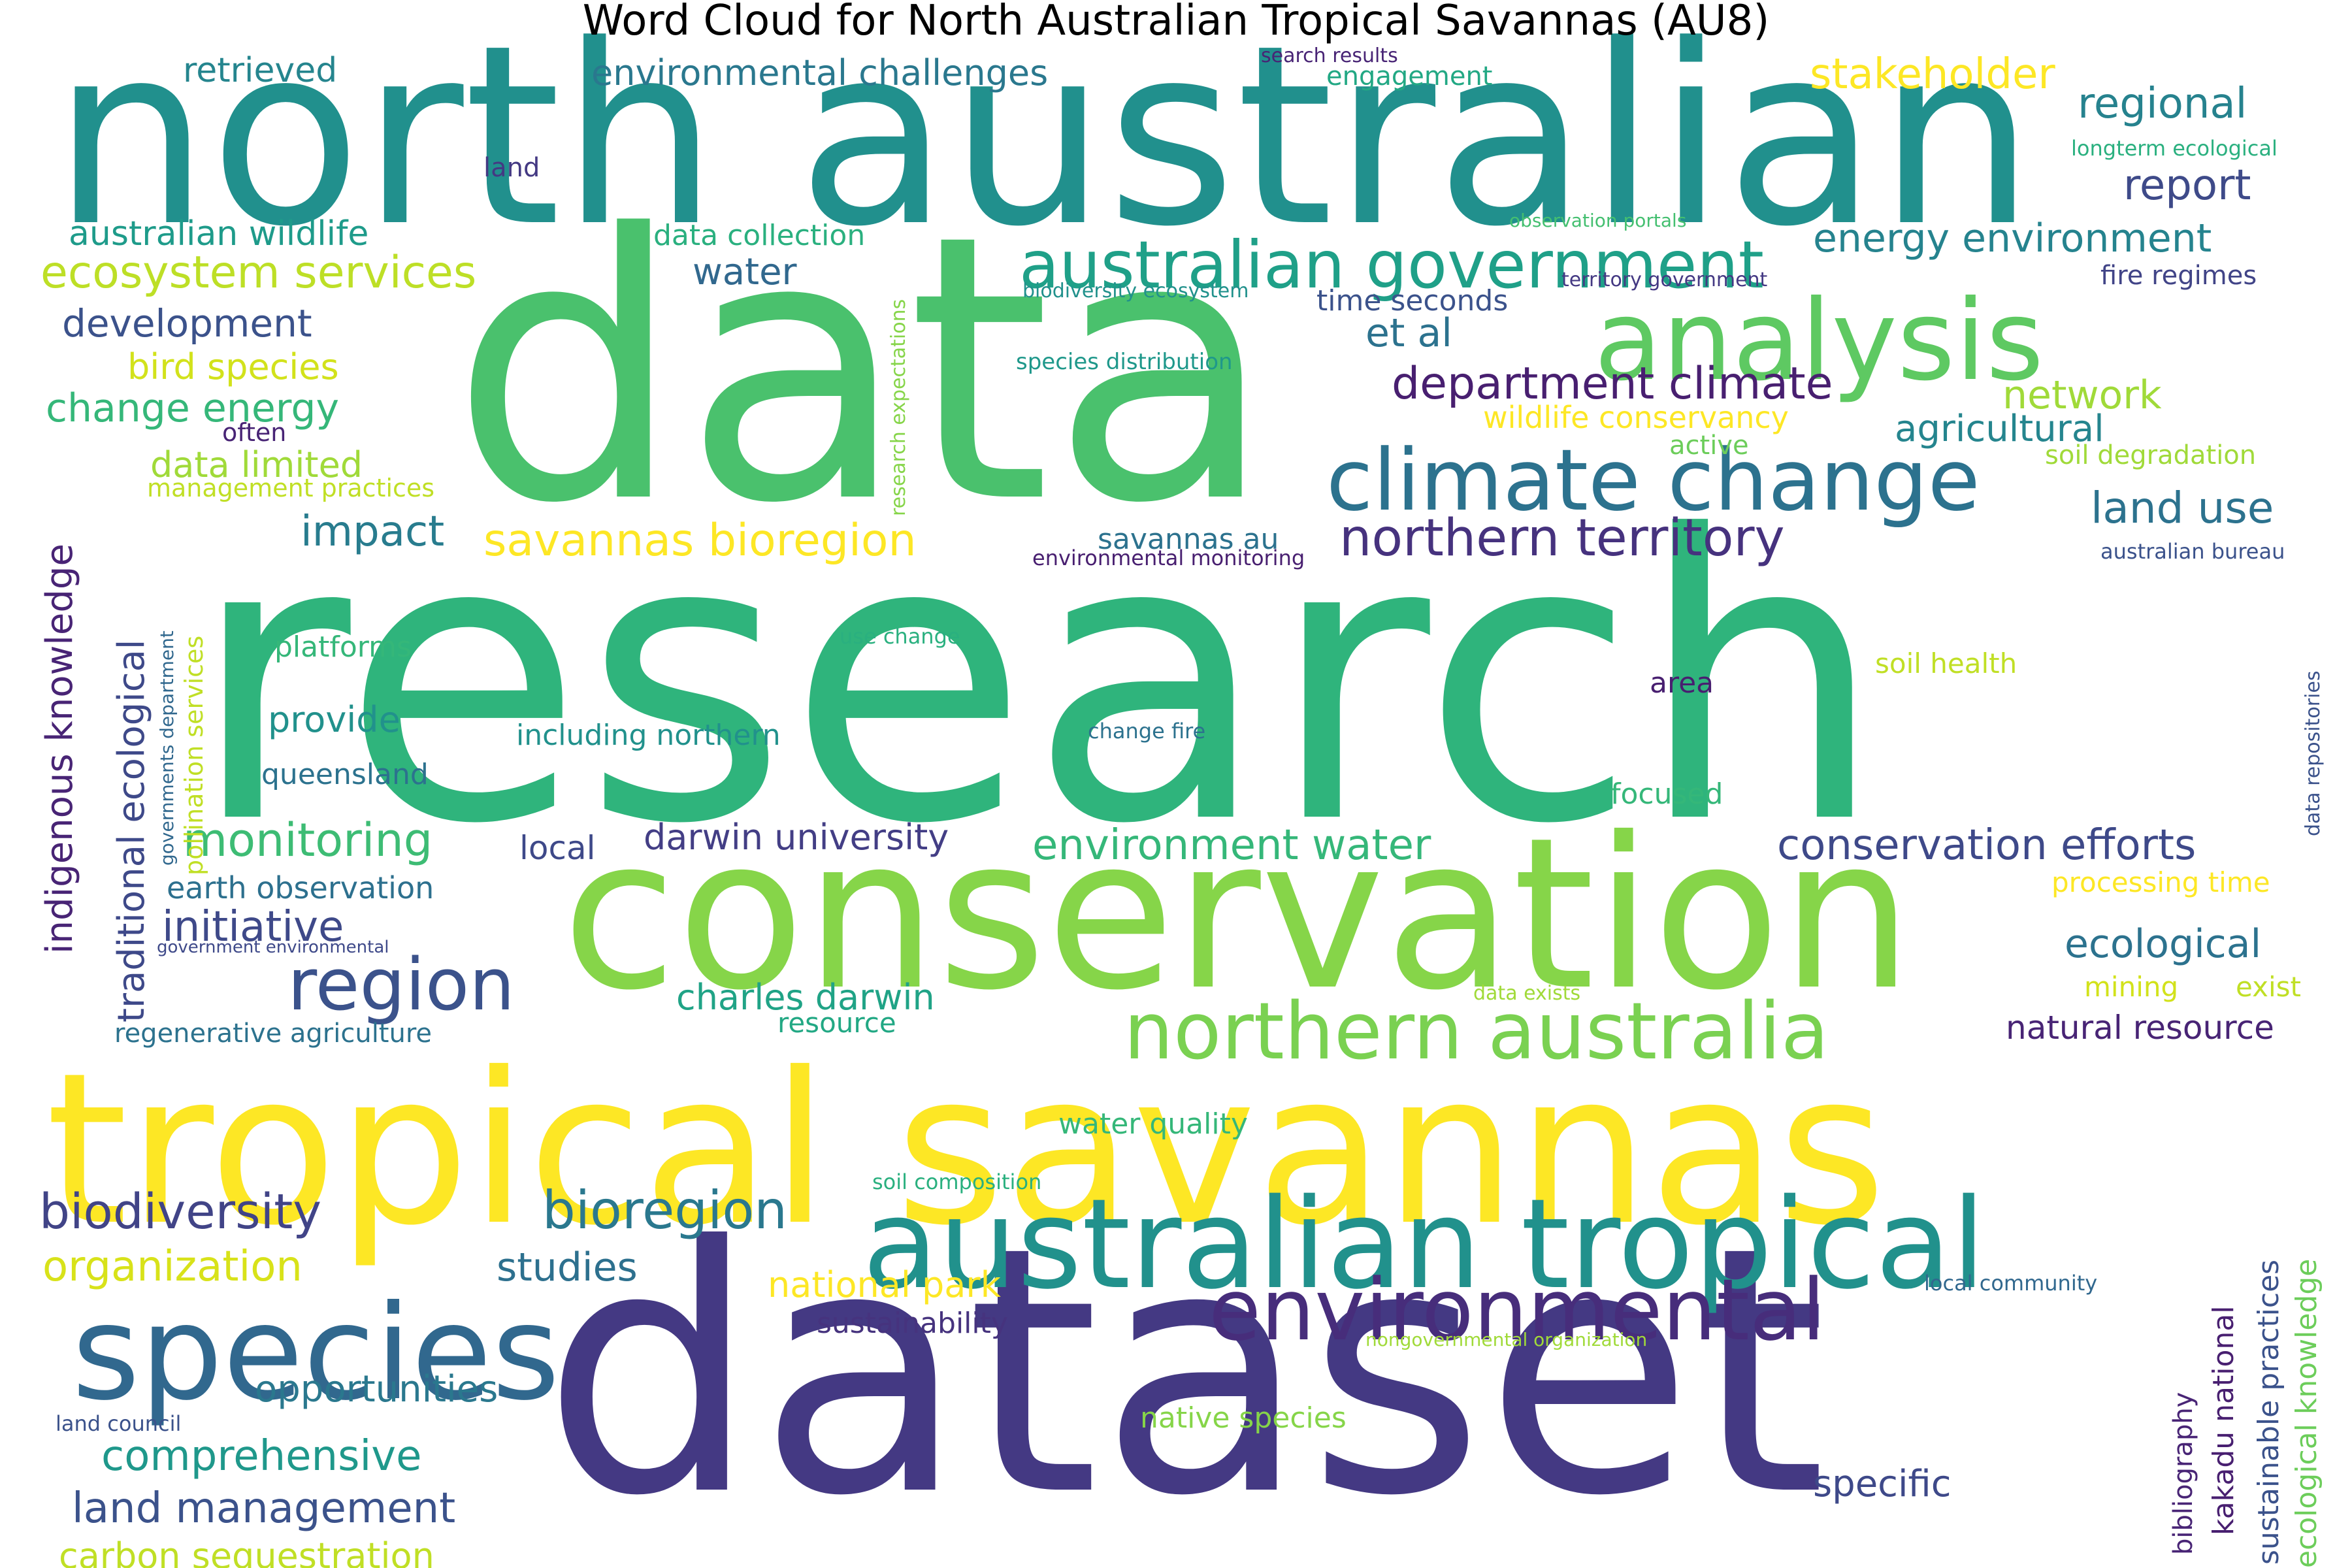 The width and height of the screenshot is (2352, 1568). What do you see at coordinates (1664, 280) in the screenshot?
I see `word-territory-government: territory government` at bounding box center [1664, 280].